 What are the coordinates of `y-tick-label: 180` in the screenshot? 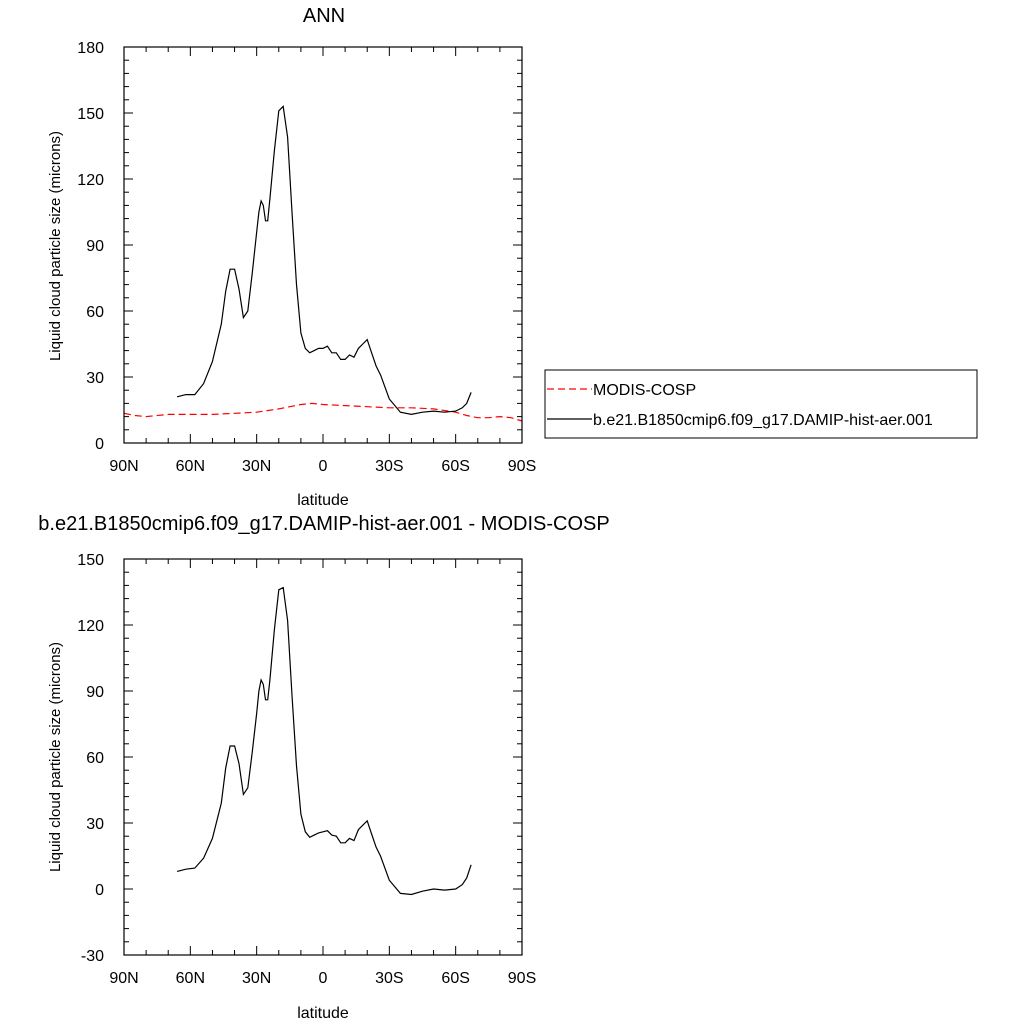 It's located at (90, 48).